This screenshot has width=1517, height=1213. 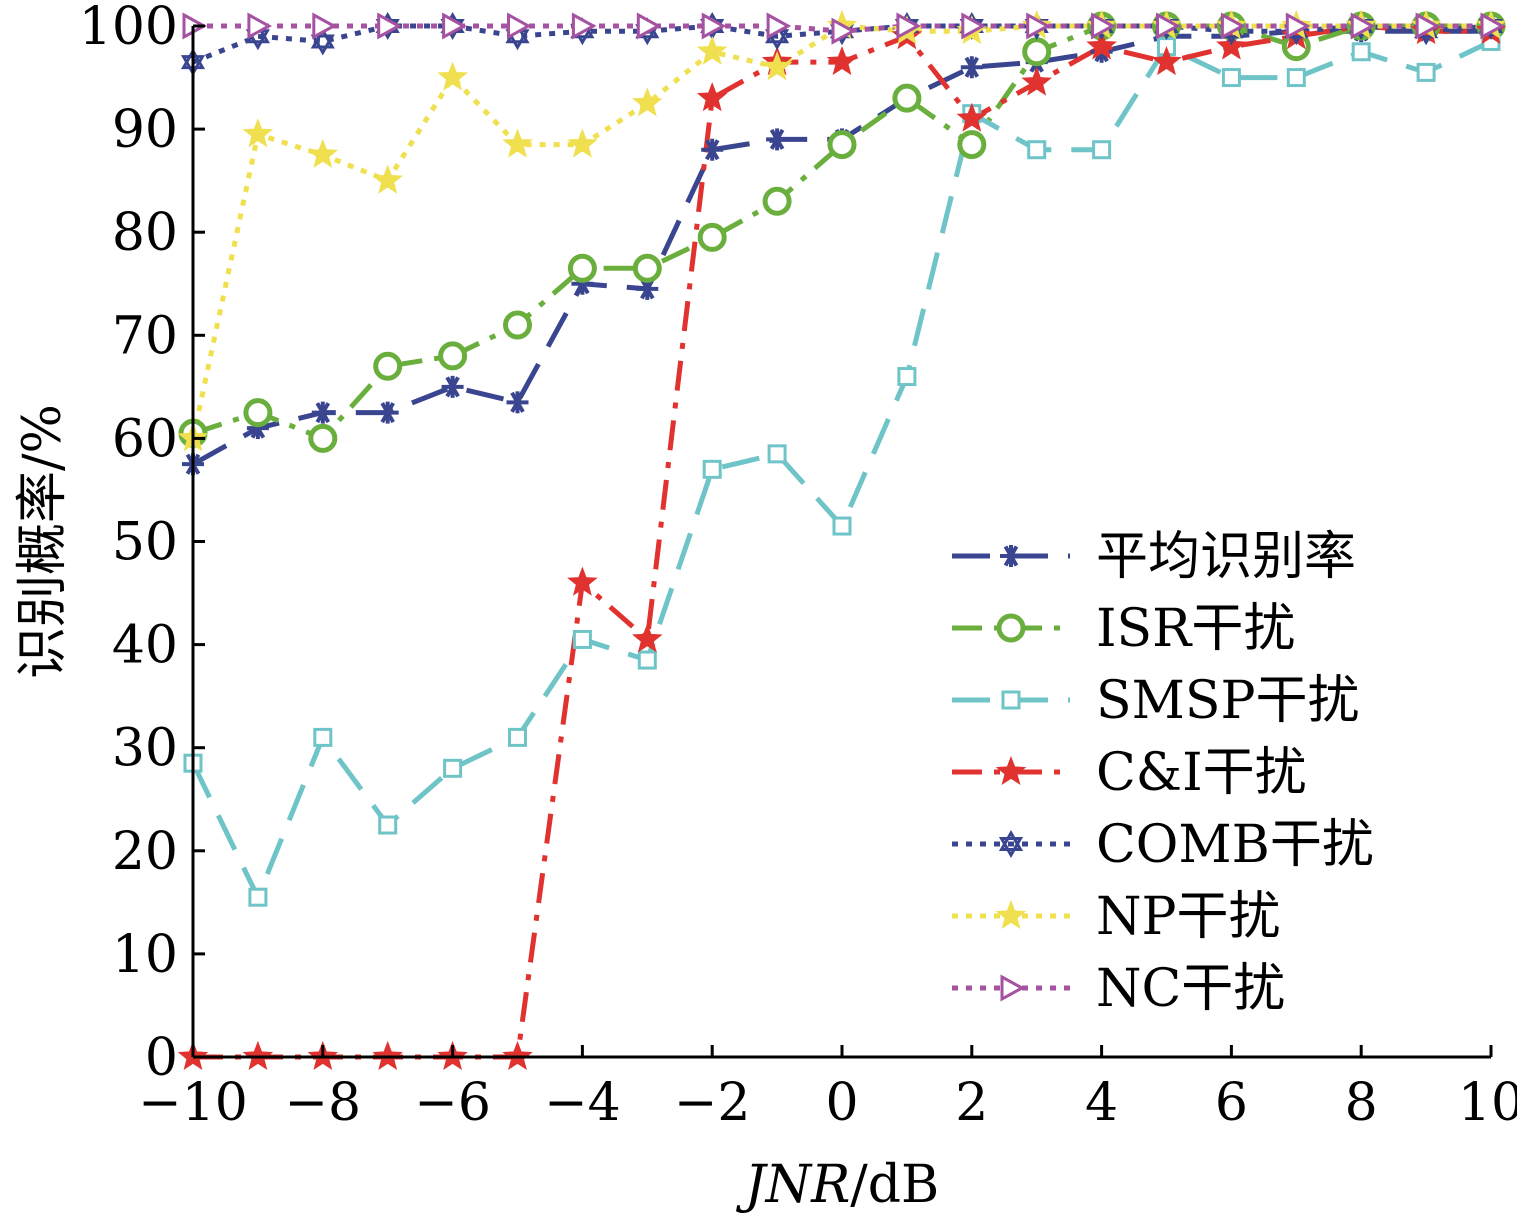 What do you see at coordinates (161, 1058) in the screenshot?
I see `y-tick-label-0: 0` at bounding box center [161, 1058].